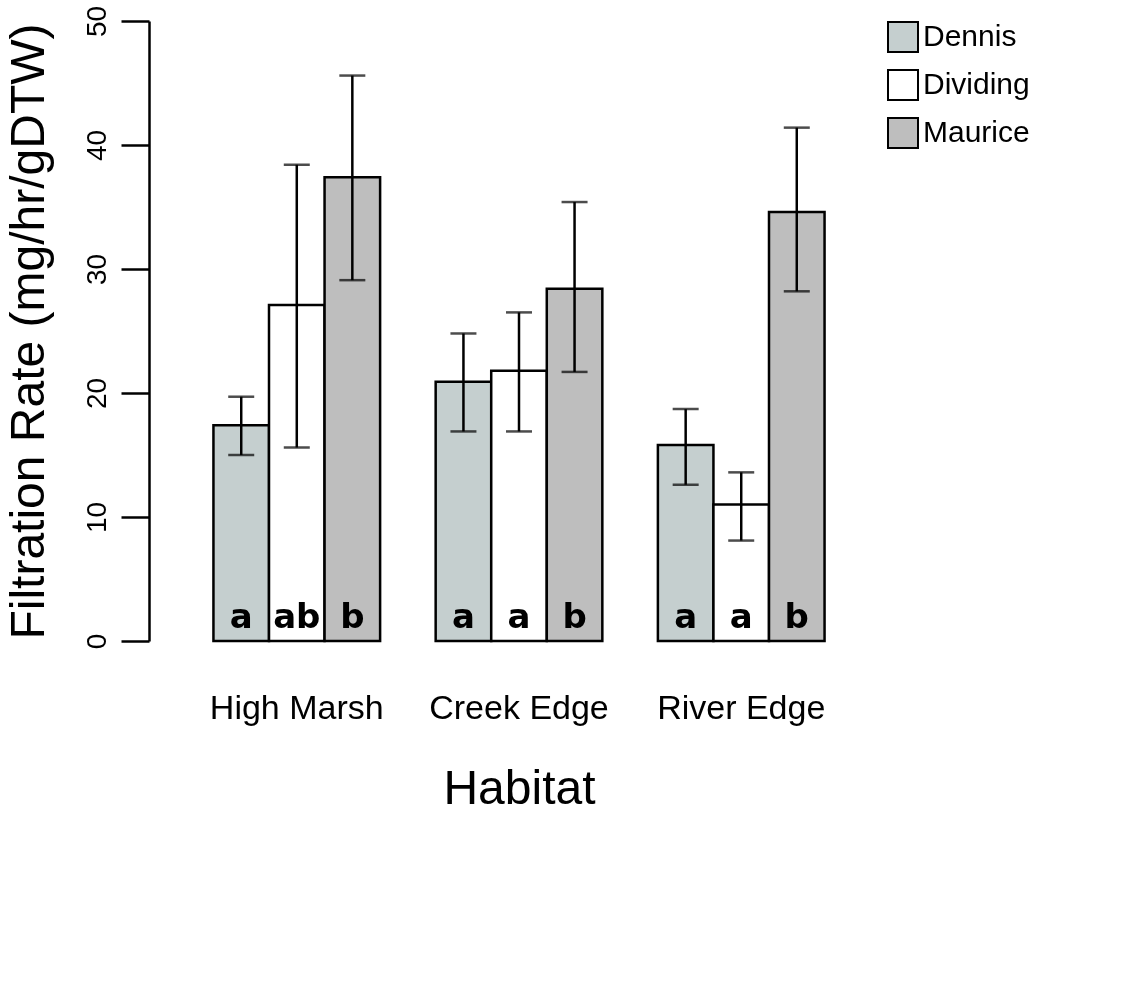 The width and height of the screenshot is (1139, 1003). Describe the element at coordinates (296, 706) in the screenshot. I see `x-tick-label: High Marsh` at that location.